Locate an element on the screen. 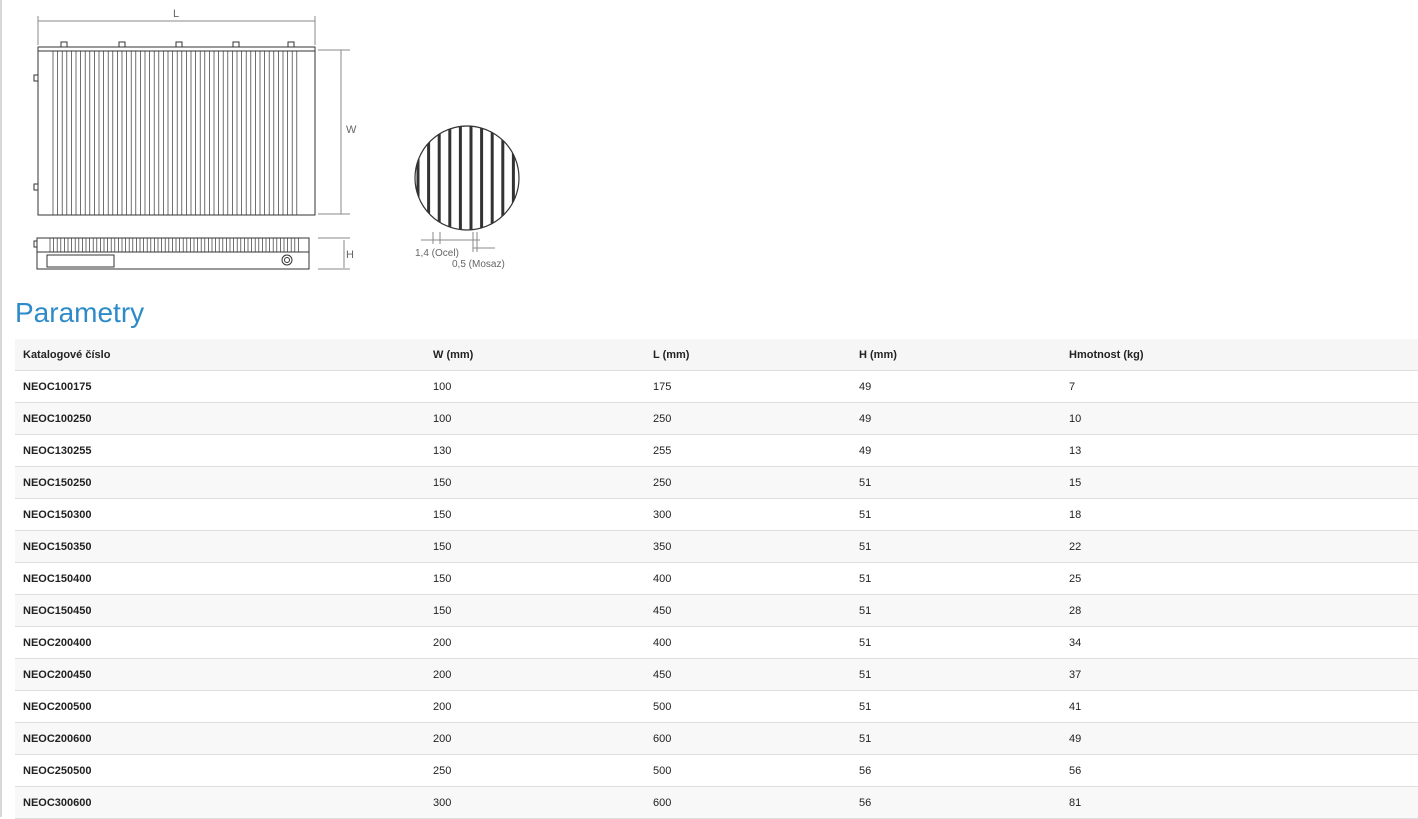 The height and width of the screenshot is (819, 1418). cell-catalog-number: NEOC100175 is located at coordinates (220, 386).